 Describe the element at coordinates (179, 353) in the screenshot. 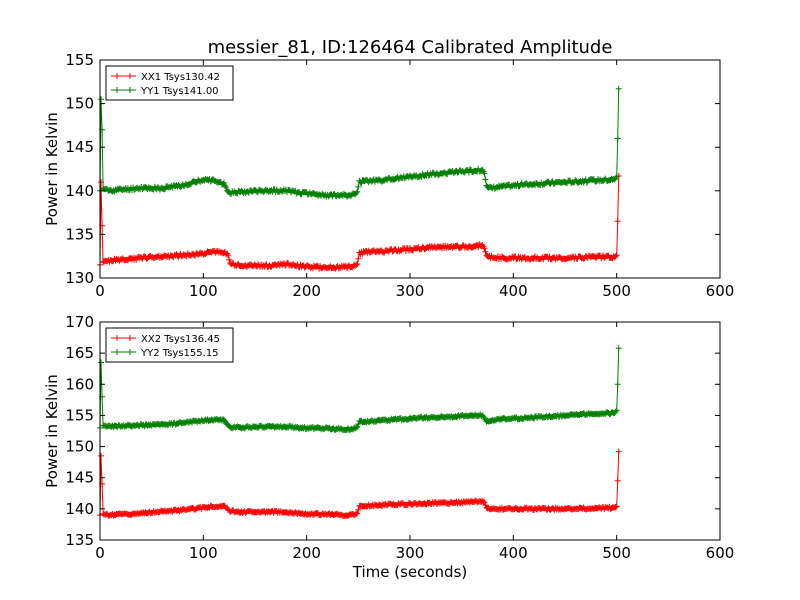

I see `legend-label: YY2 Tsys155.15` at that location.